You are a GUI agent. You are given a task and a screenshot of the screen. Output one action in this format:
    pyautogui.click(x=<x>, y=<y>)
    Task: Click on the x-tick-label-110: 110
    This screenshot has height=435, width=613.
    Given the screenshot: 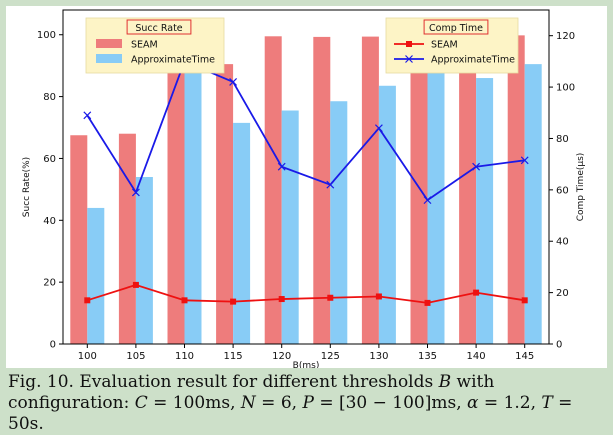 What is the action you would take?
    pyautogui.click(x=184, y=356)
    